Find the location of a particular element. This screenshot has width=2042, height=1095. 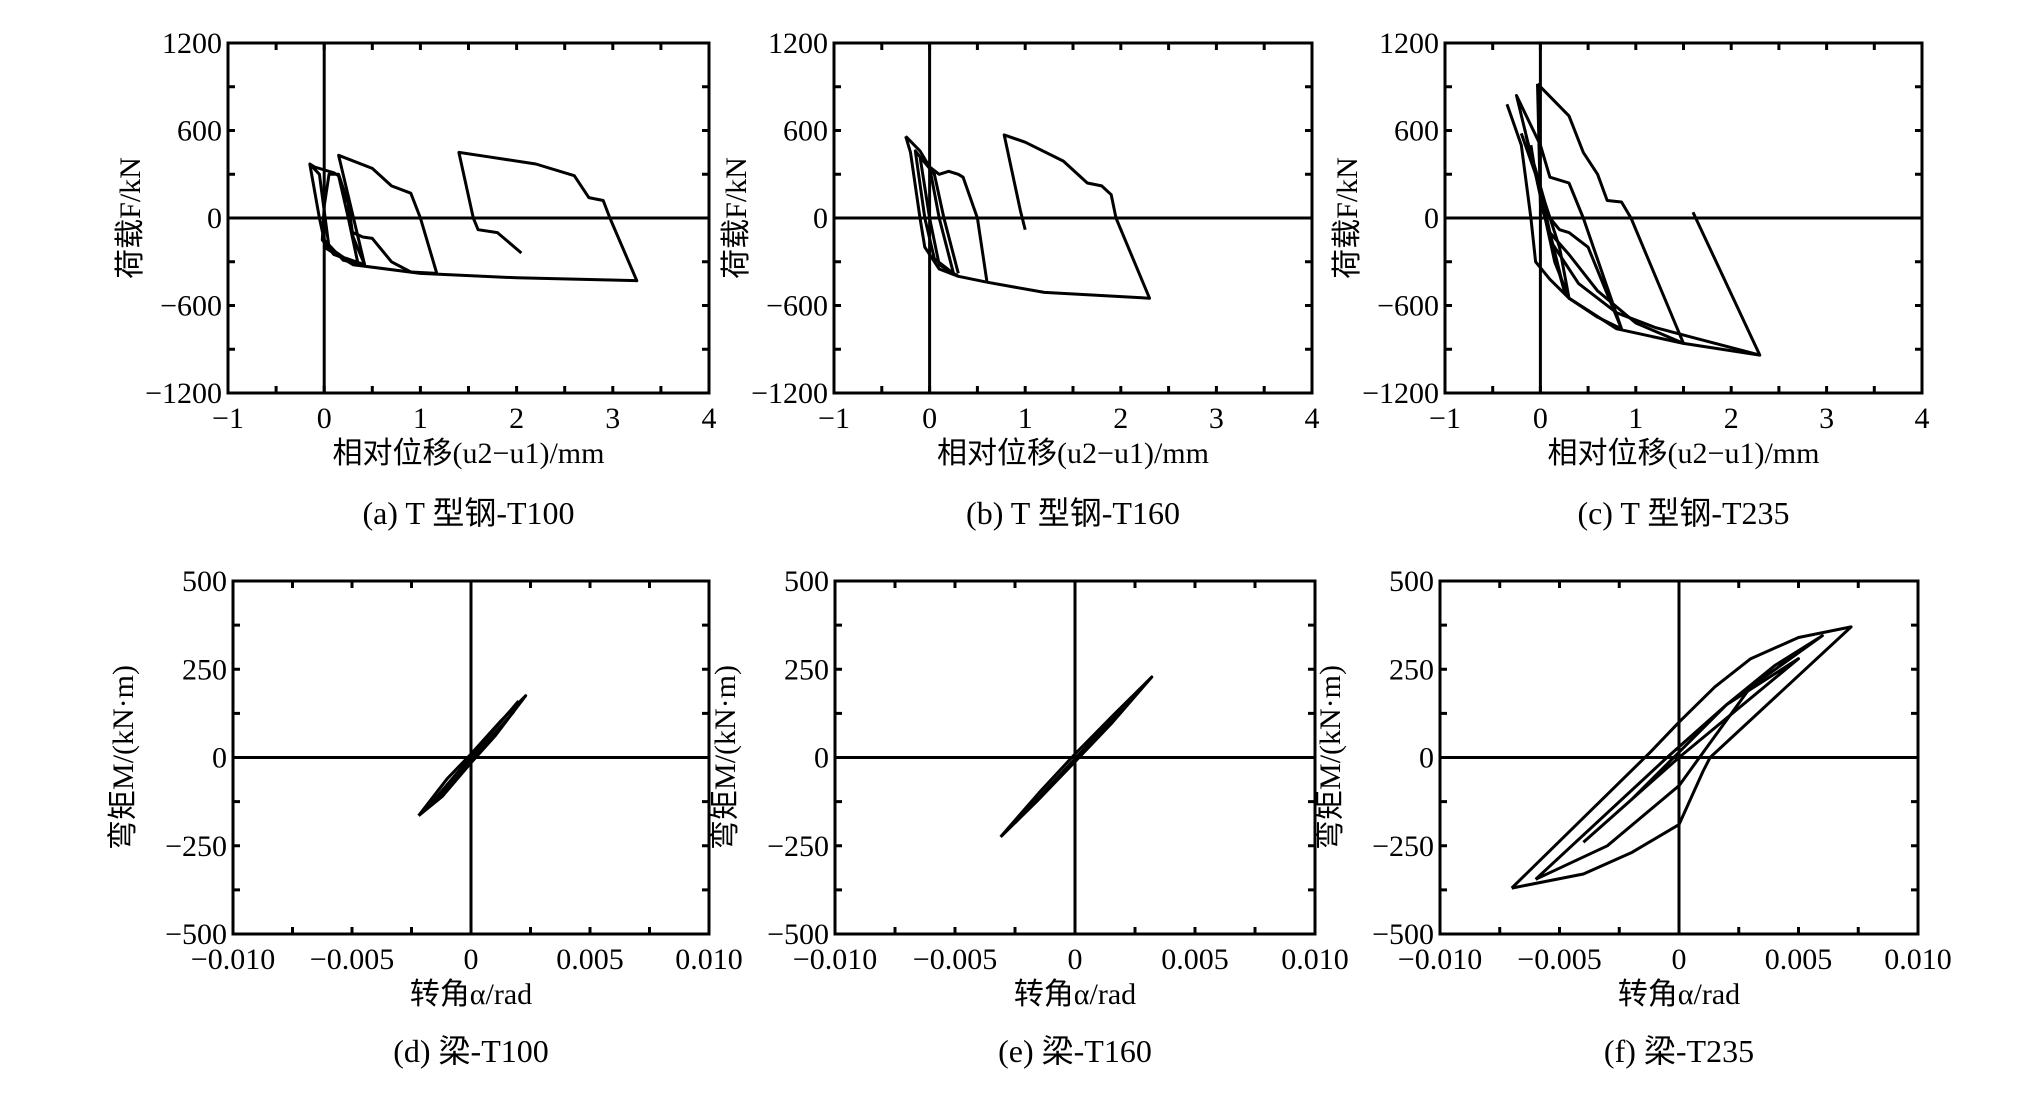

panel-caption: (b) T 型钢-T160 is located at coordinates (1073, 513).